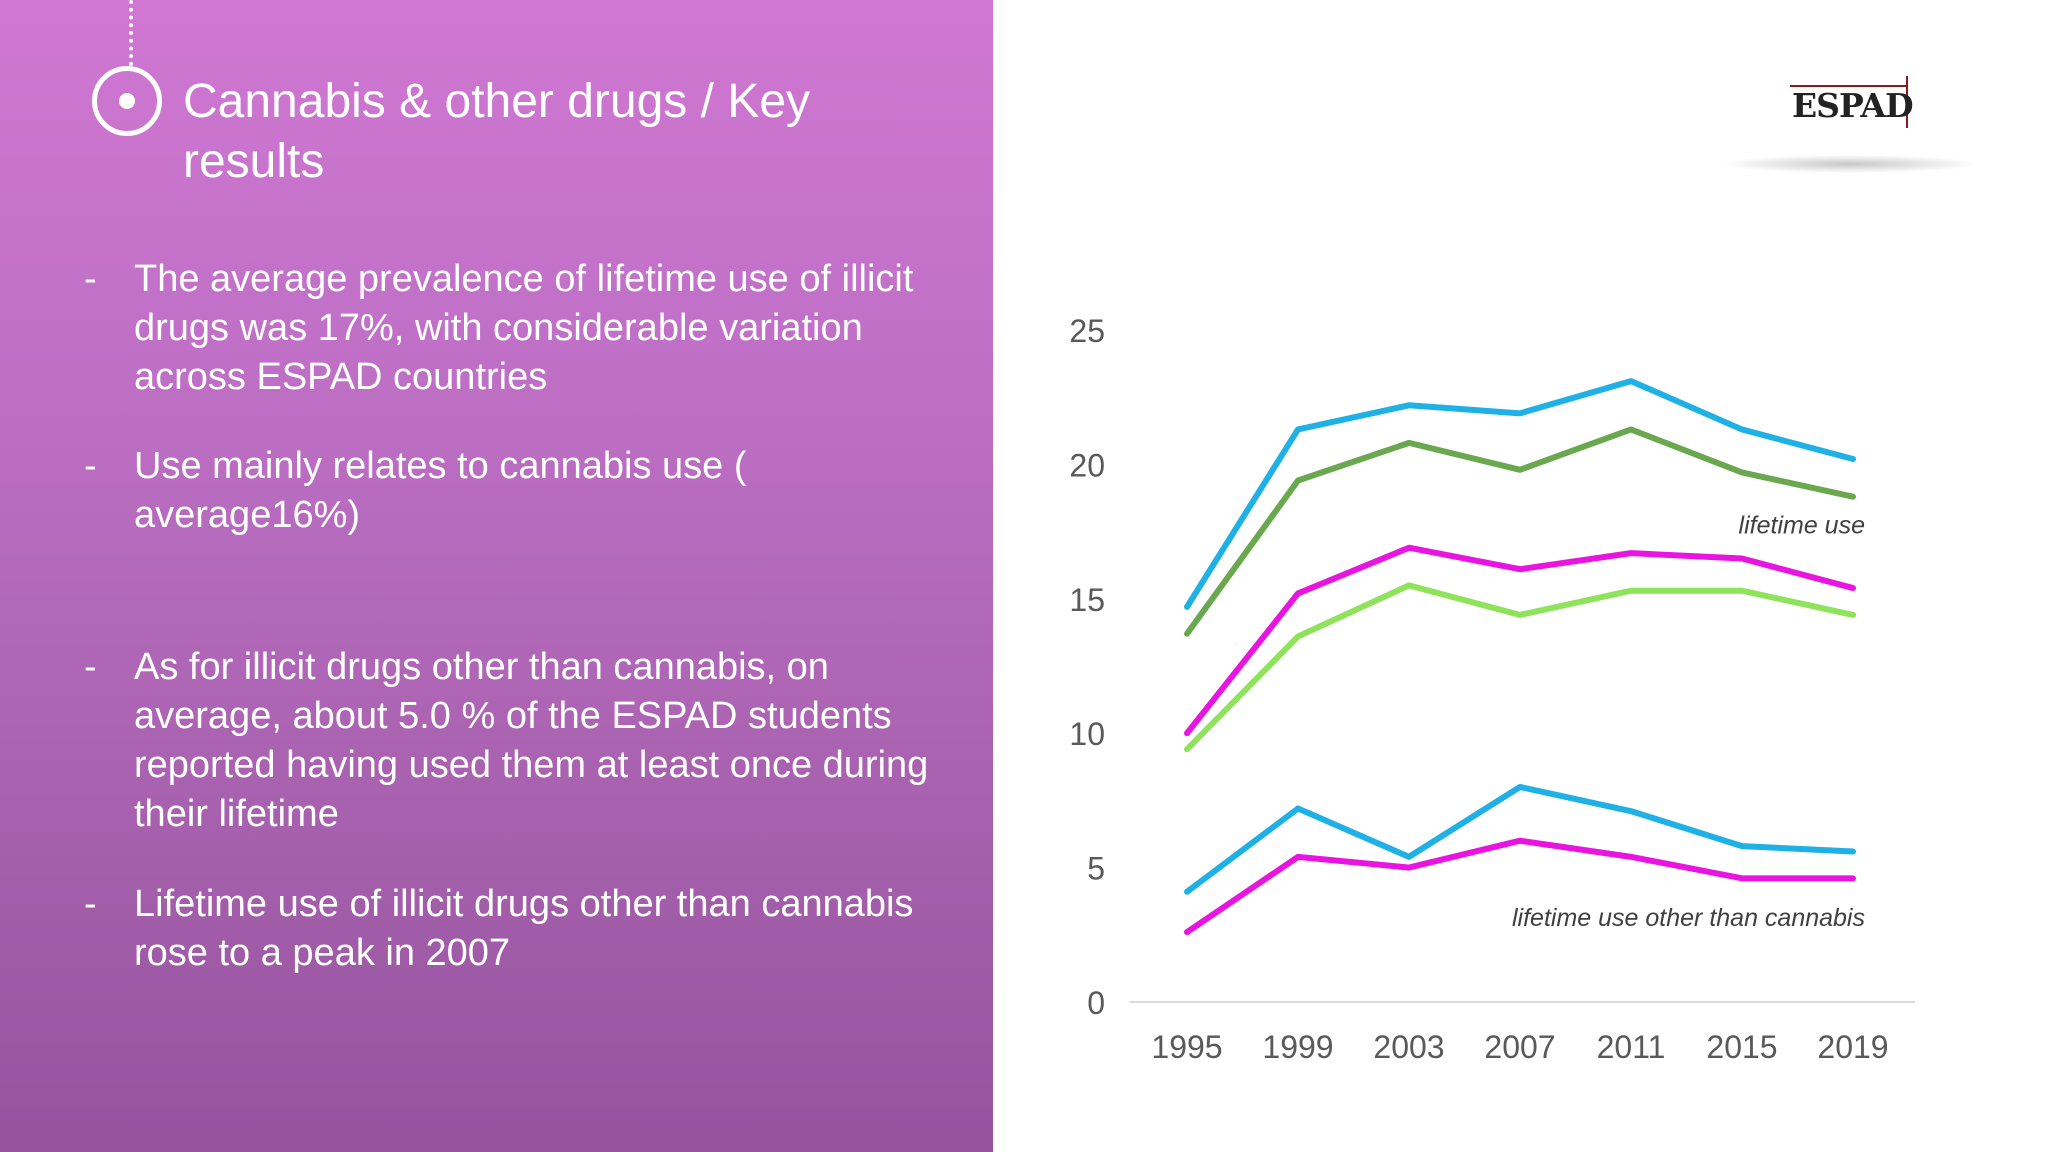  I want to click on x-tick-label: 2007, so click(1519, 1047).